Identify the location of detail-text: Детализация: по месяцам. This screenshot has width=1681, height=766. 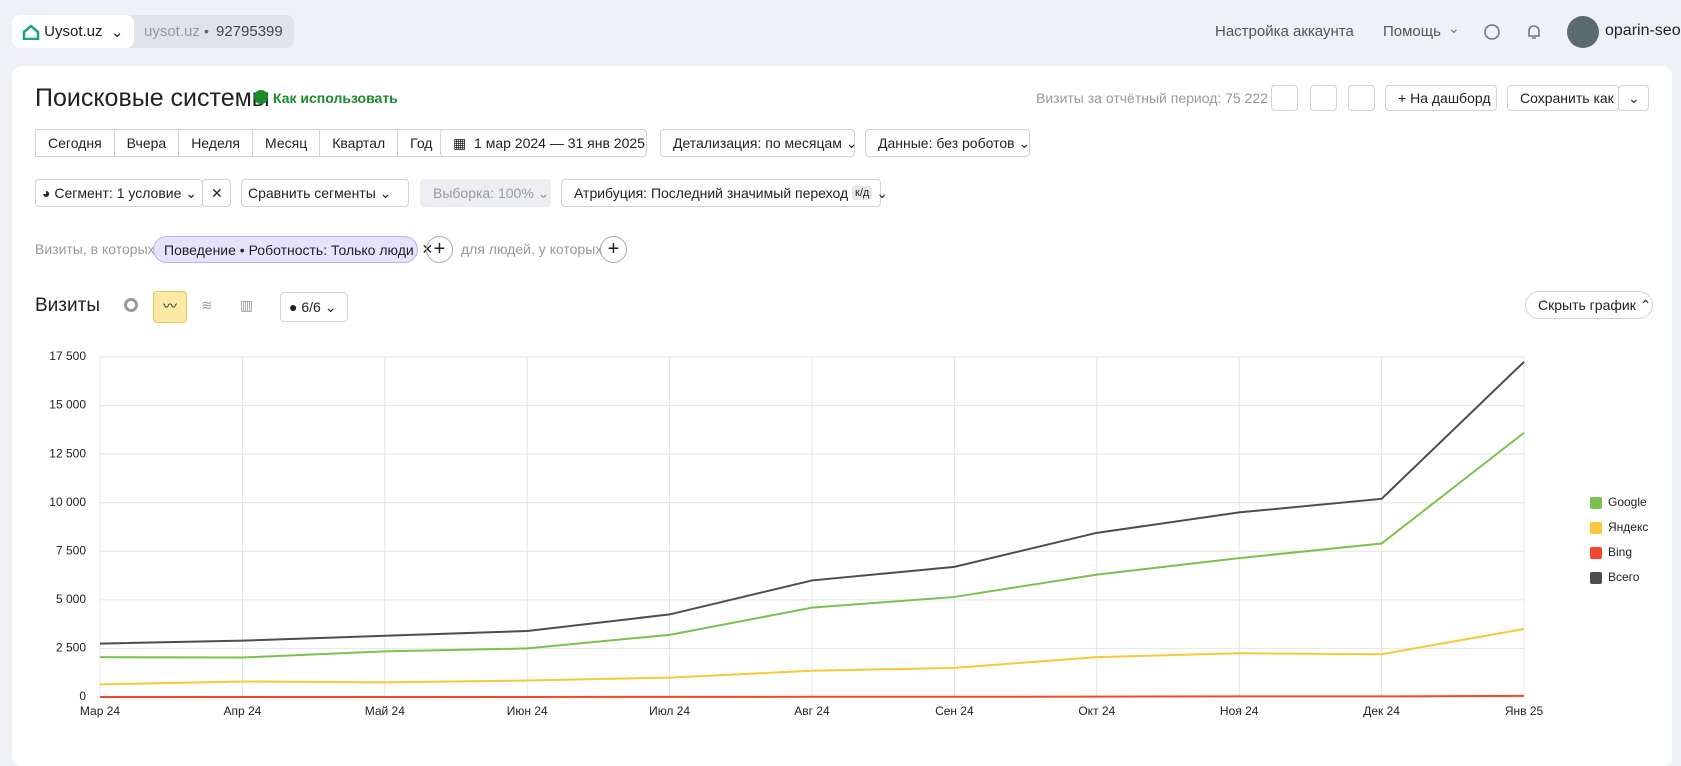
(757, 143).